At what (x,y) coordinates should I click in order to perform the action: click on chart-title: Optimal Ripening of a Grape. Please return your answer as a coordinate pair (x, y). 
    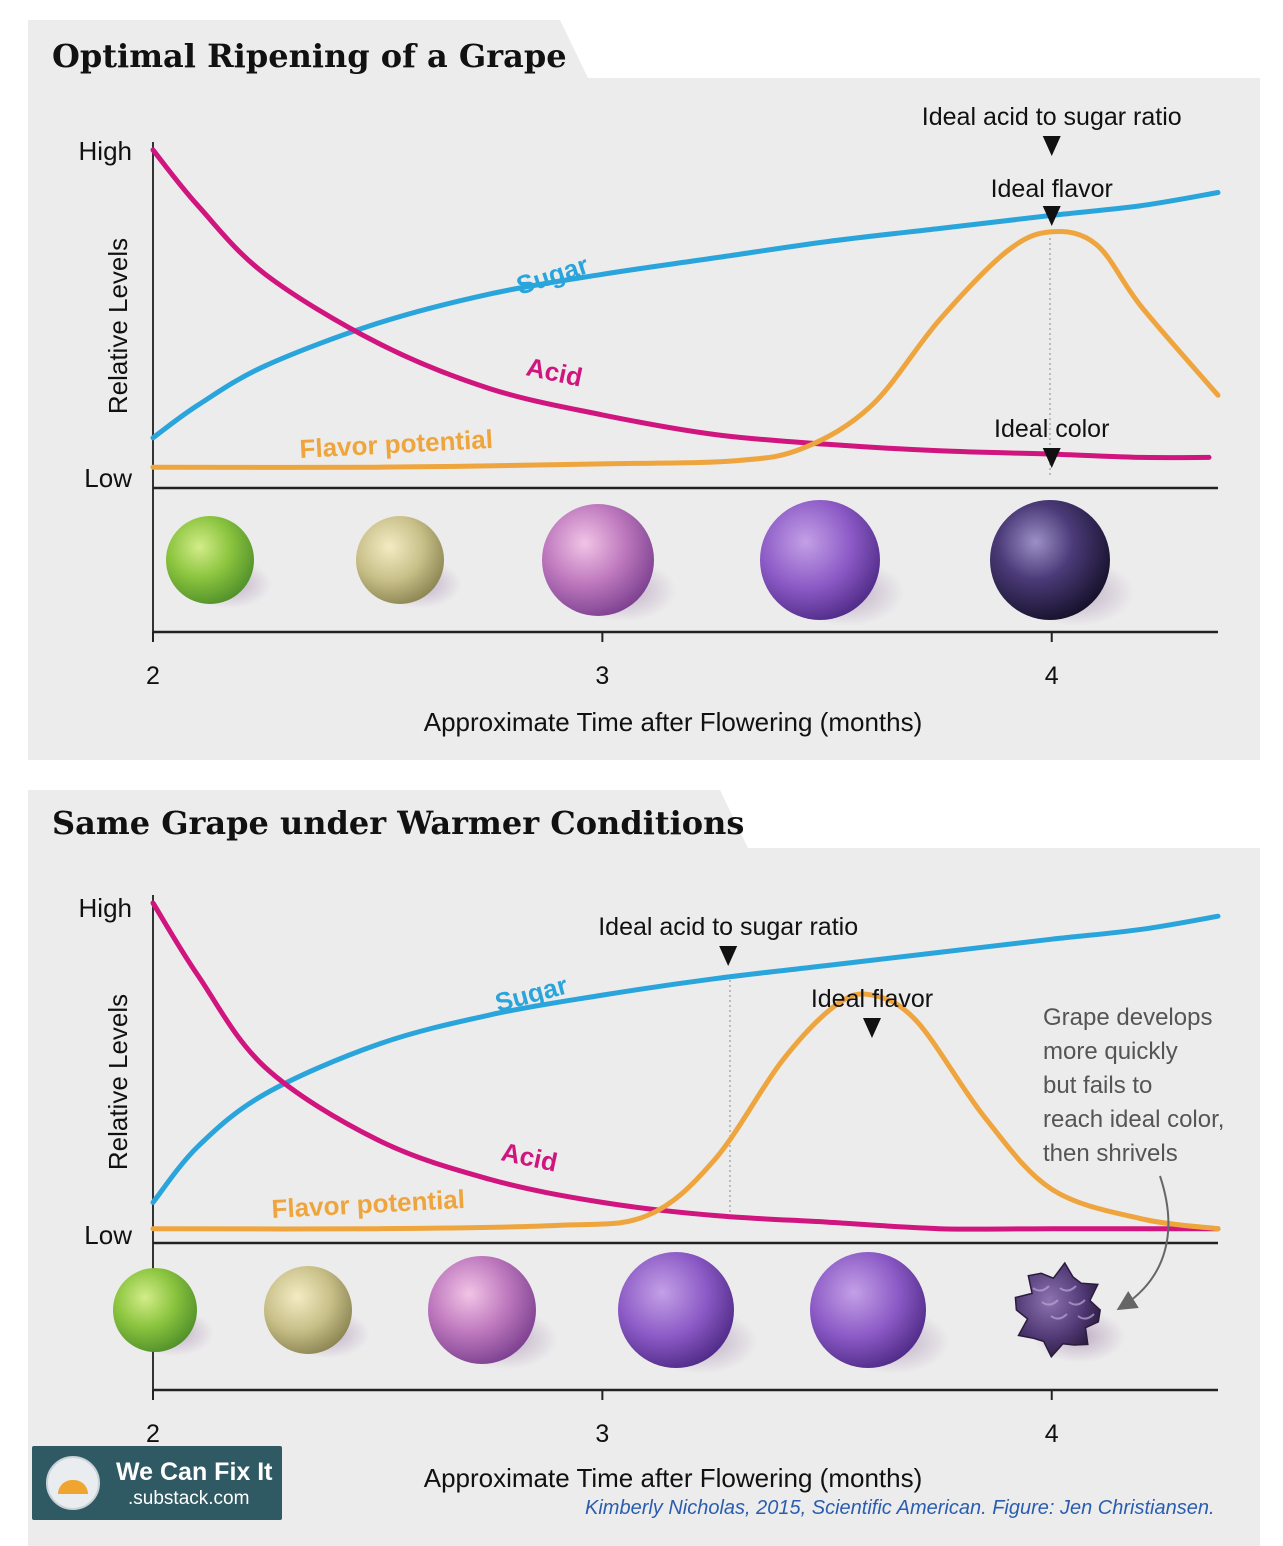
    Looking at the image, I should click on (309, 56).